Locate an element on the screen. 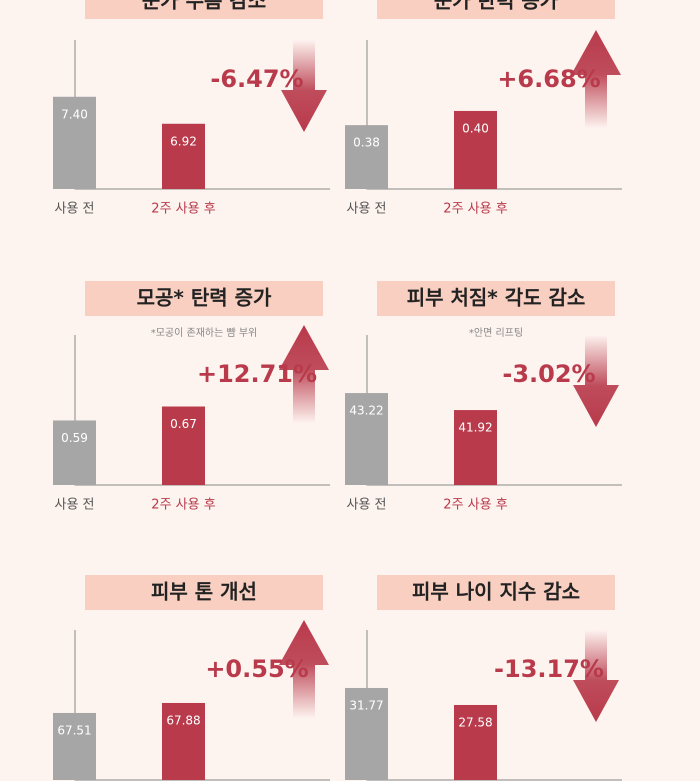 The width and height of the screenshot is (700, 781). chart-title: 피부 처짐* 각도 감소 is located at coordinates (496, 298).